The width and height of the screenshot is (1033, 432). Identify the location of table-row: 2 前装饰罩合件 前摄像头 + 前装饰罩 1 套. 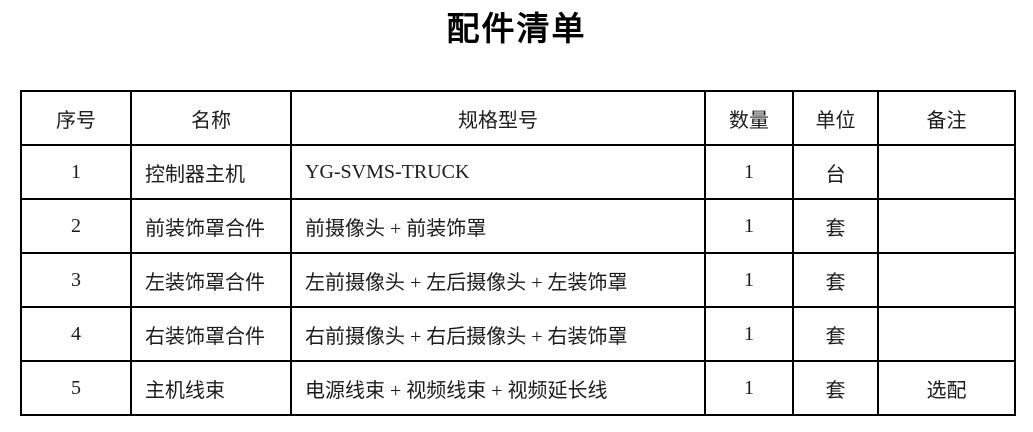
(518, 226).